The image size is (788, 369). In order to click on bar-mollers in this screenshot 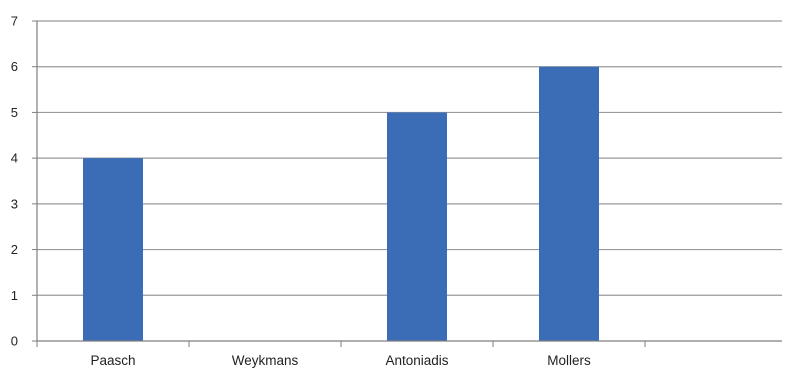, I will do `click(569, 203)`.